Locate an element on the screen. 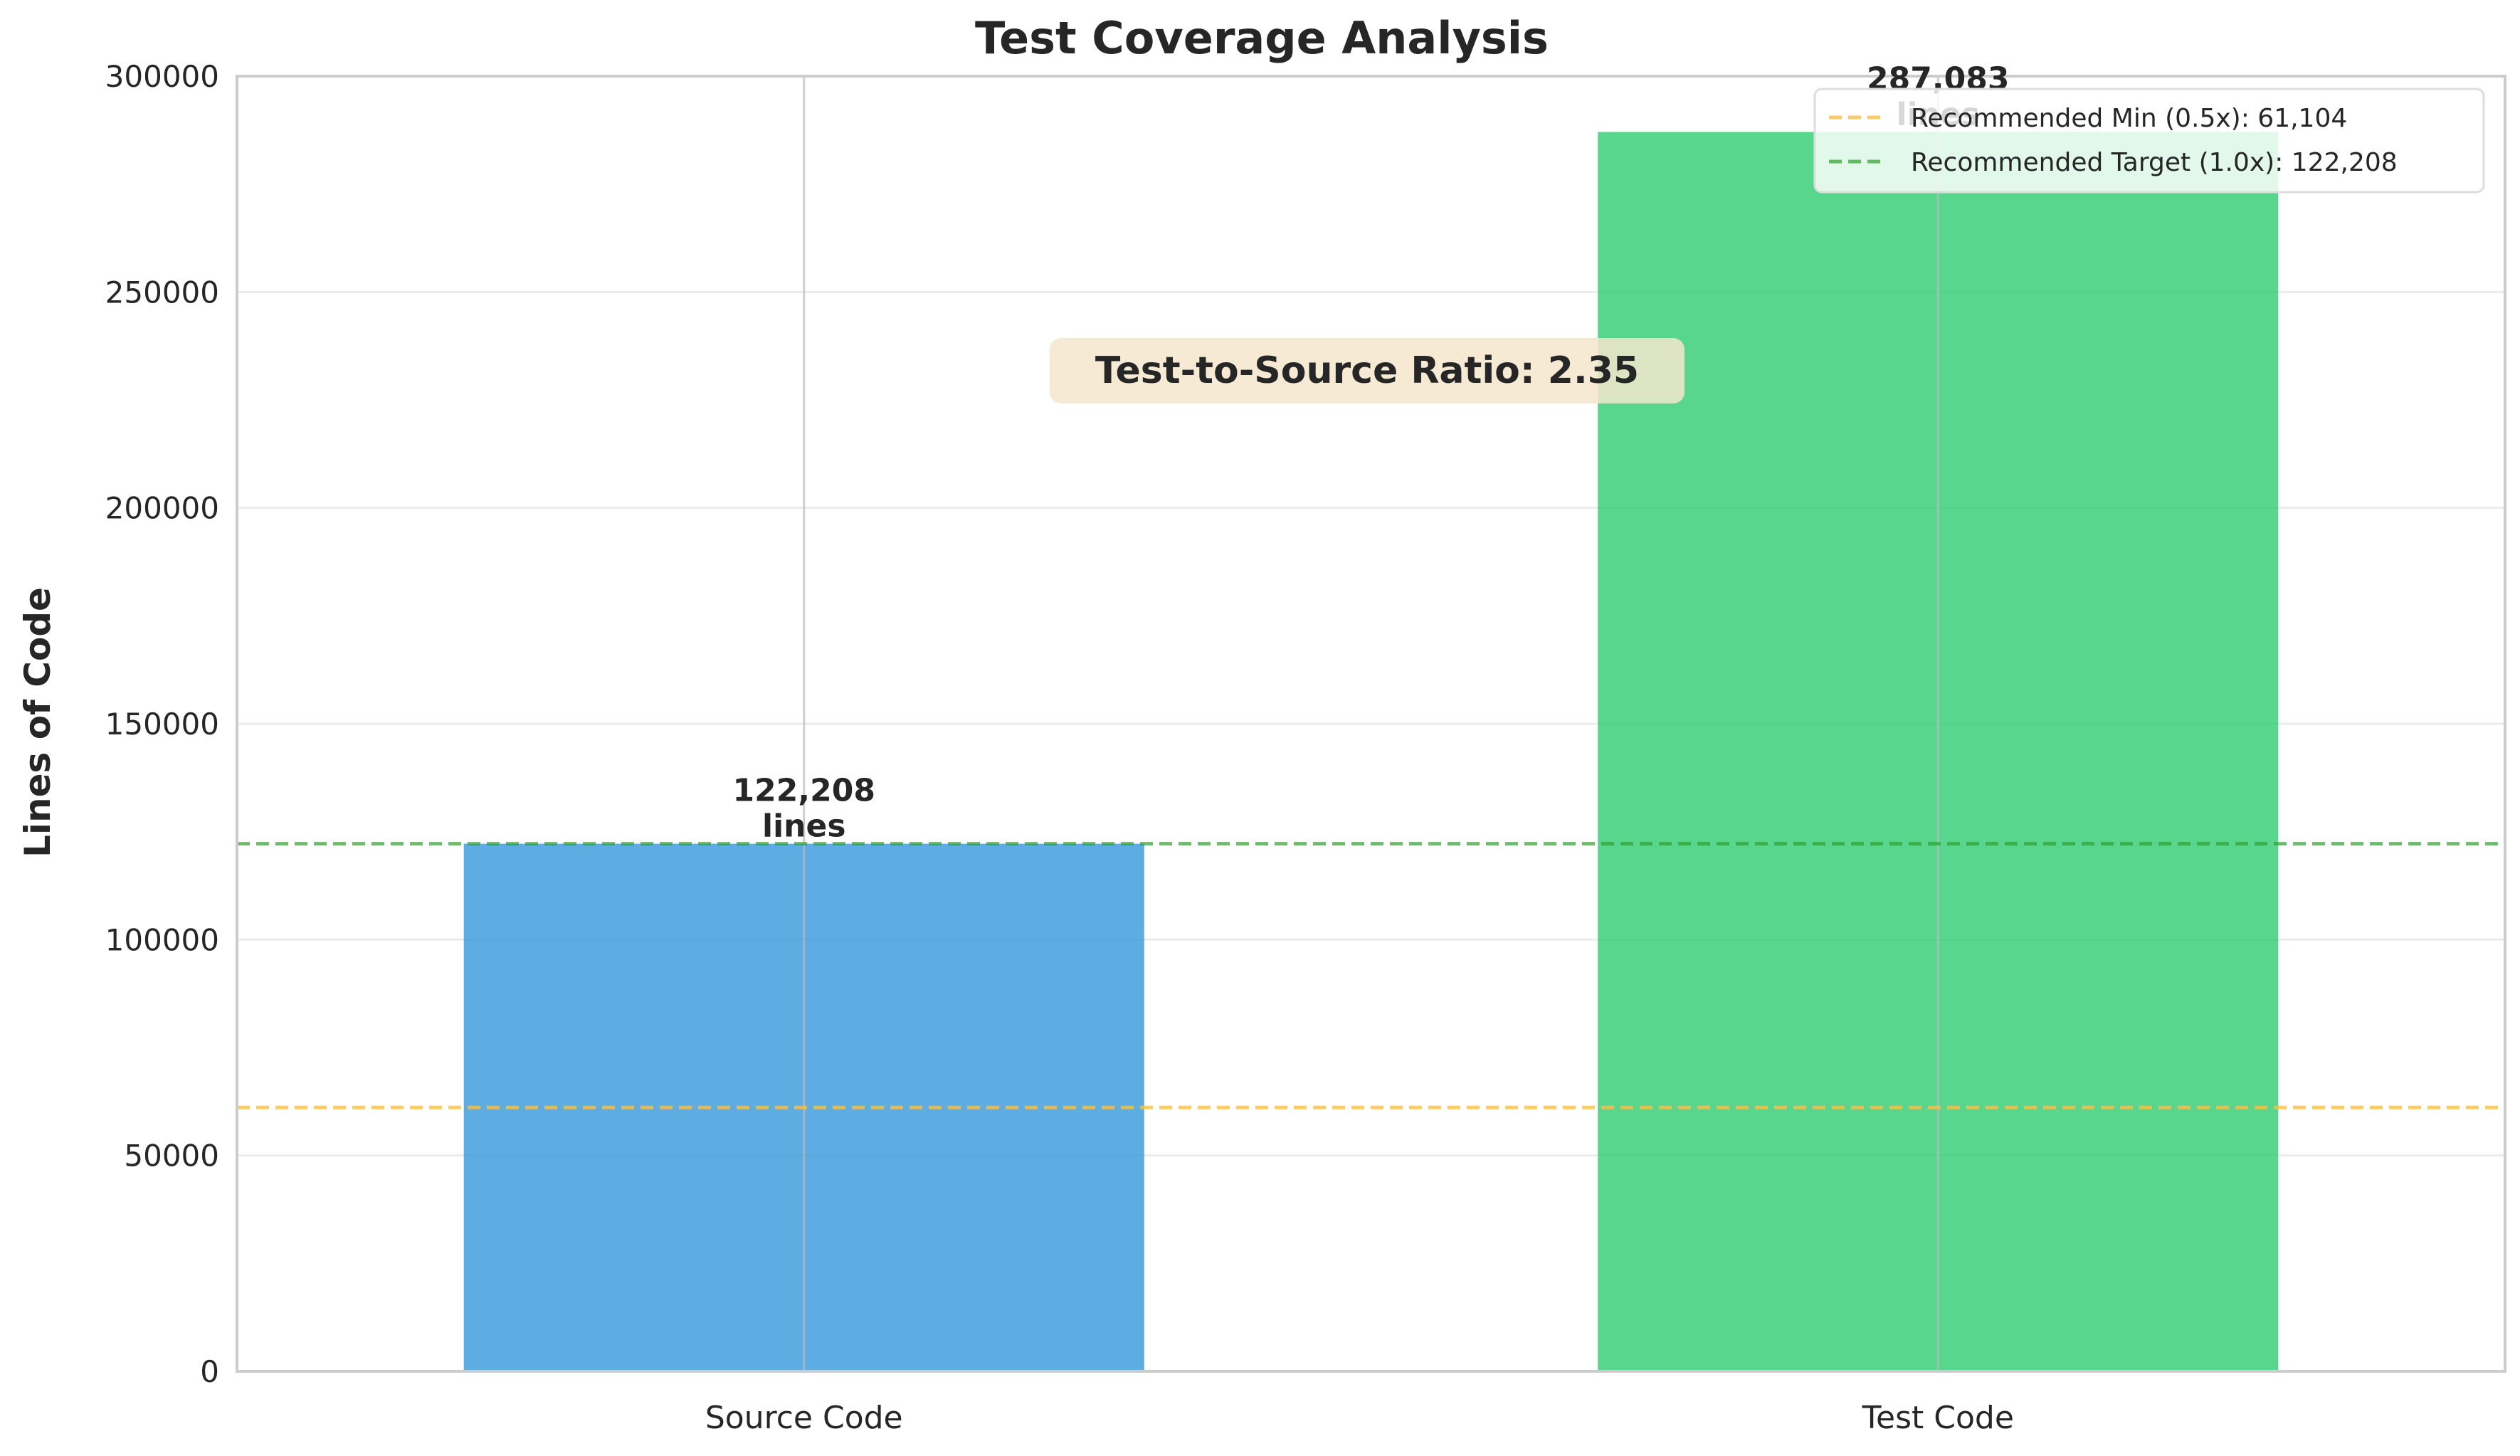 This screenshot has height=1456, width=2520. y-tick-label: 250000 is located at coordinates (162, 292).